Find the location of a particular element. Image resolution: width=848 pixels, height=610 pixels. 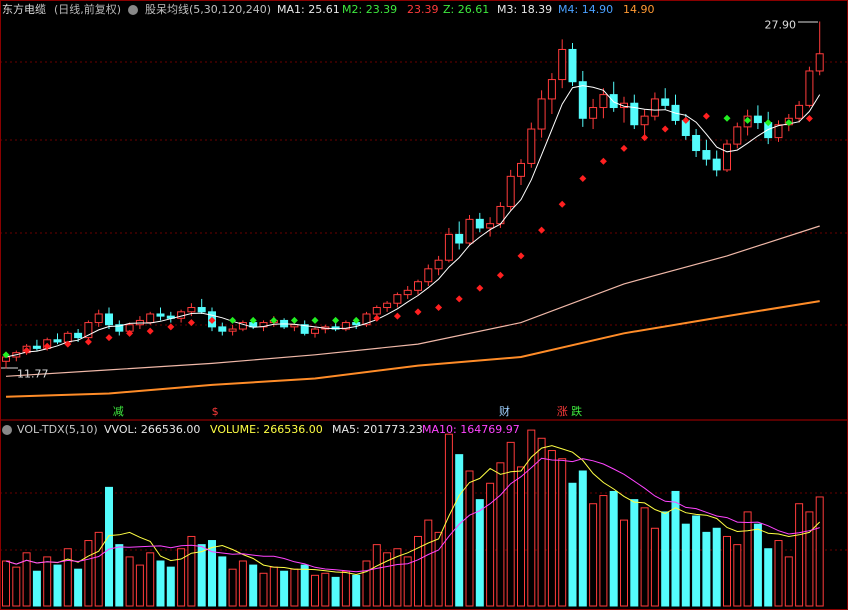

volume-label: MA5: 201773.23 is located at coordinates (377, 429).